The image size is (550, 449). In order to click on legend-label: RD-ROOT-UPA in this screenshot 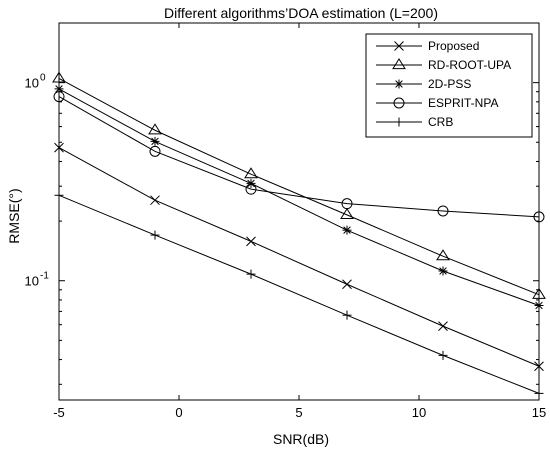, I will do `click(469, 65)`.